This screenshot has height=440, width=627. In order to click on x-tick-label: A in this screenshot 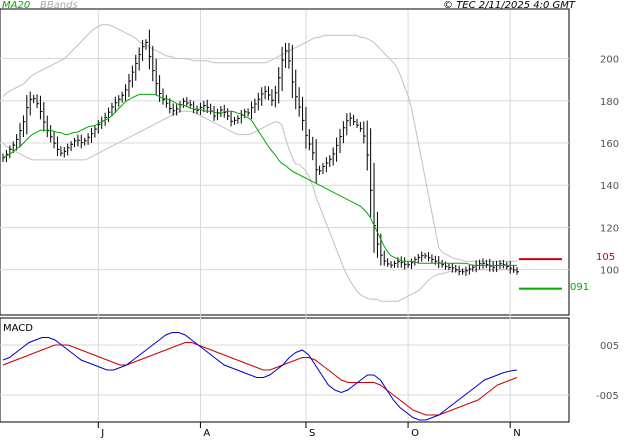, I will do `click(206, 433)`.